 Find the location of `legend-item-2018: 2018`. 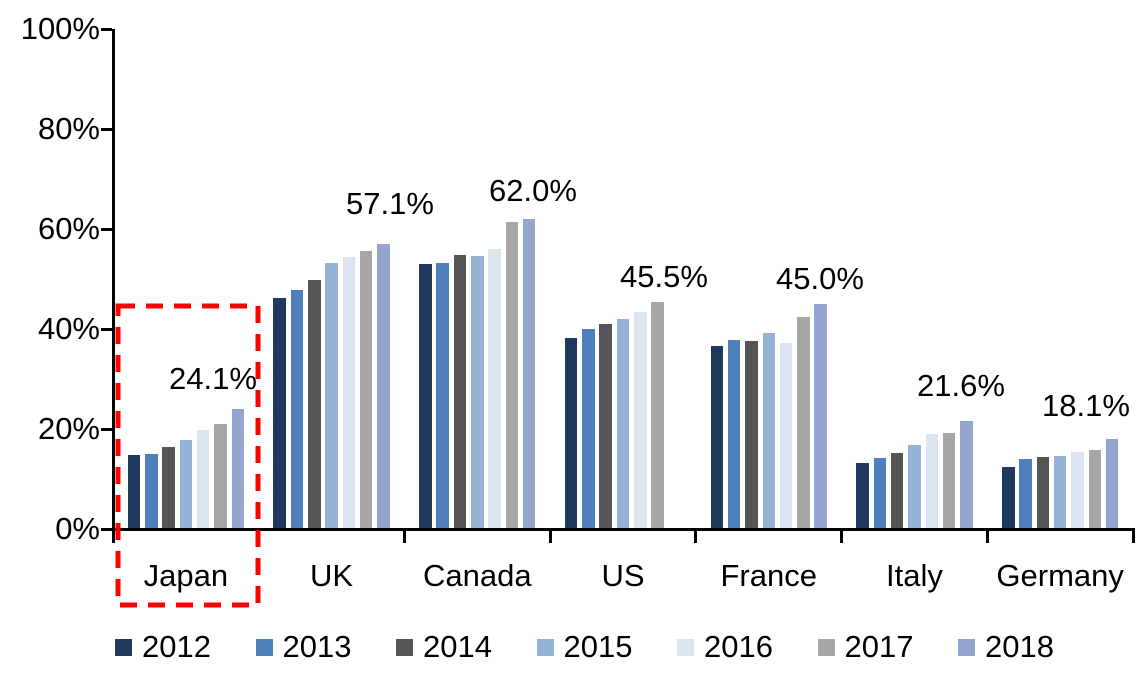

legend-item-2018: 2018 is located at coordinates (1006, 647).